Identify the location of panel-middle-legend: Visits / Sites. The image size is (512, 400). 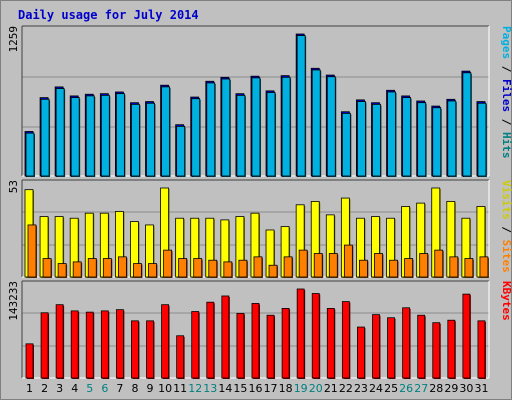
(506, 226).